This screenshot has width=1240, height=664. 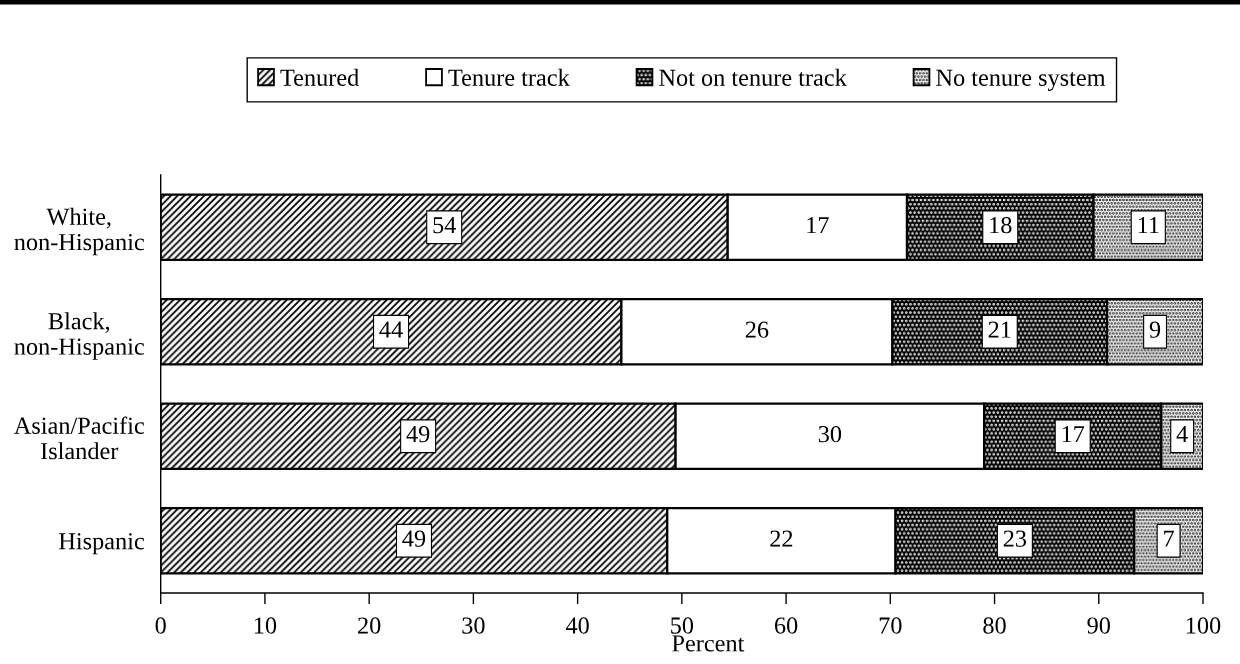 I want to click on x-tick-label: 90, so click(x=1098, y=625).